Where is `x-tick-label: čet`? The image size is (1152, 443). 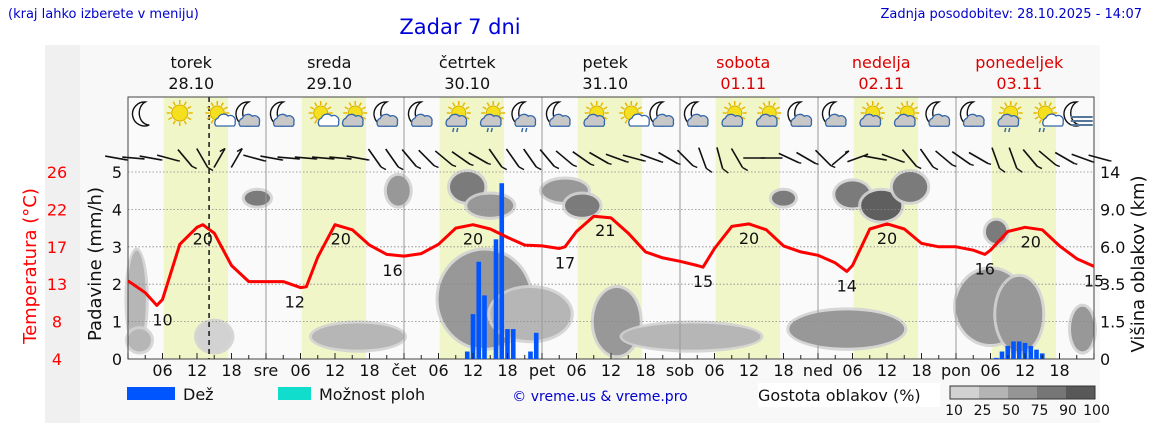 x-tick-label: čet is located at coordinates (404, 370).